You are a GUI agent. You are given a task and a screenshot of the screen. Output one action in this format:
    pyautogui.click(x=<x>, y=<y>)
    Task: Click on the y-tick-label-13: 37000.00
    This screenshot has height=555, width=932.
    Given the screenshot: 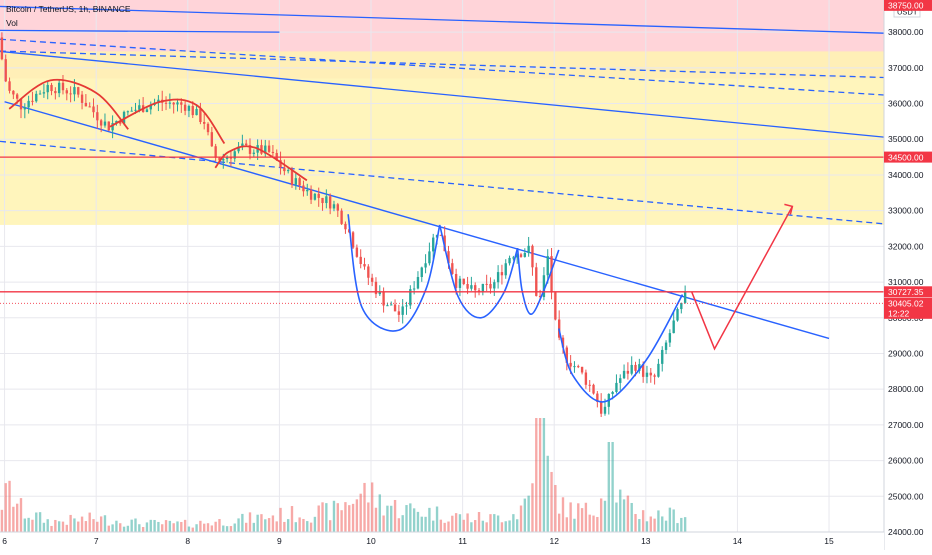 What is the action you would take?
    pyautogui.click(x=906, y=68)
    